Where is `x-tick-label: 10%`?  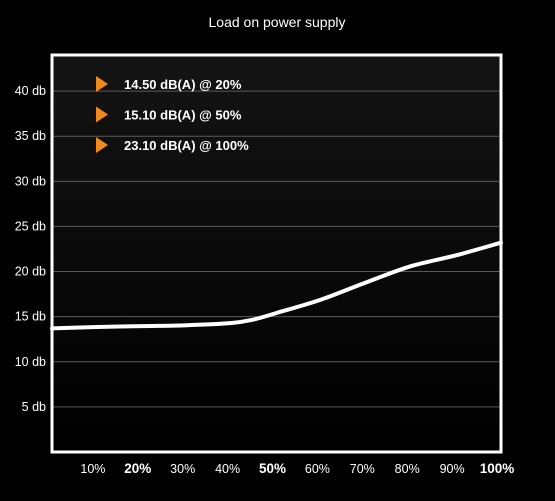 x-tick-label: 10% is located at coordinates (92, 469).